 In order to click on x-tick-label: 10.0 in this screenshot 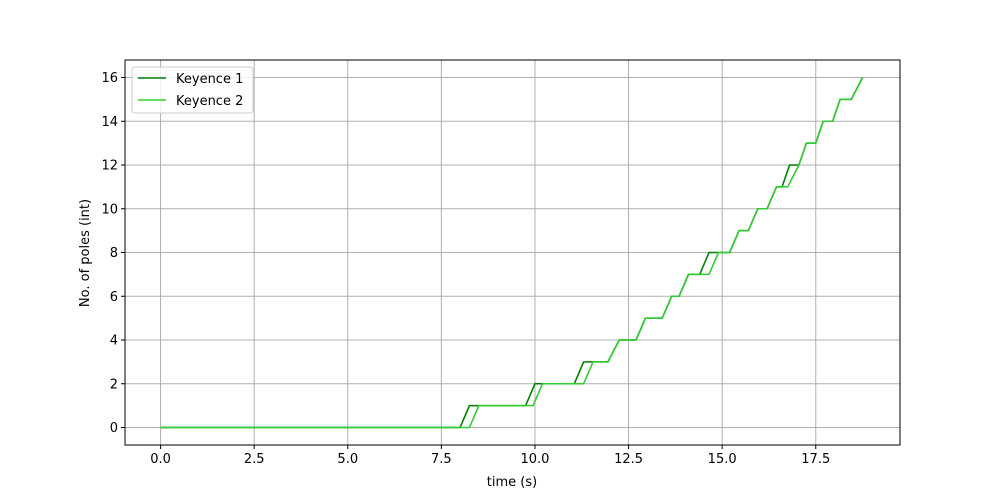, I will do `click(534, 459)`.